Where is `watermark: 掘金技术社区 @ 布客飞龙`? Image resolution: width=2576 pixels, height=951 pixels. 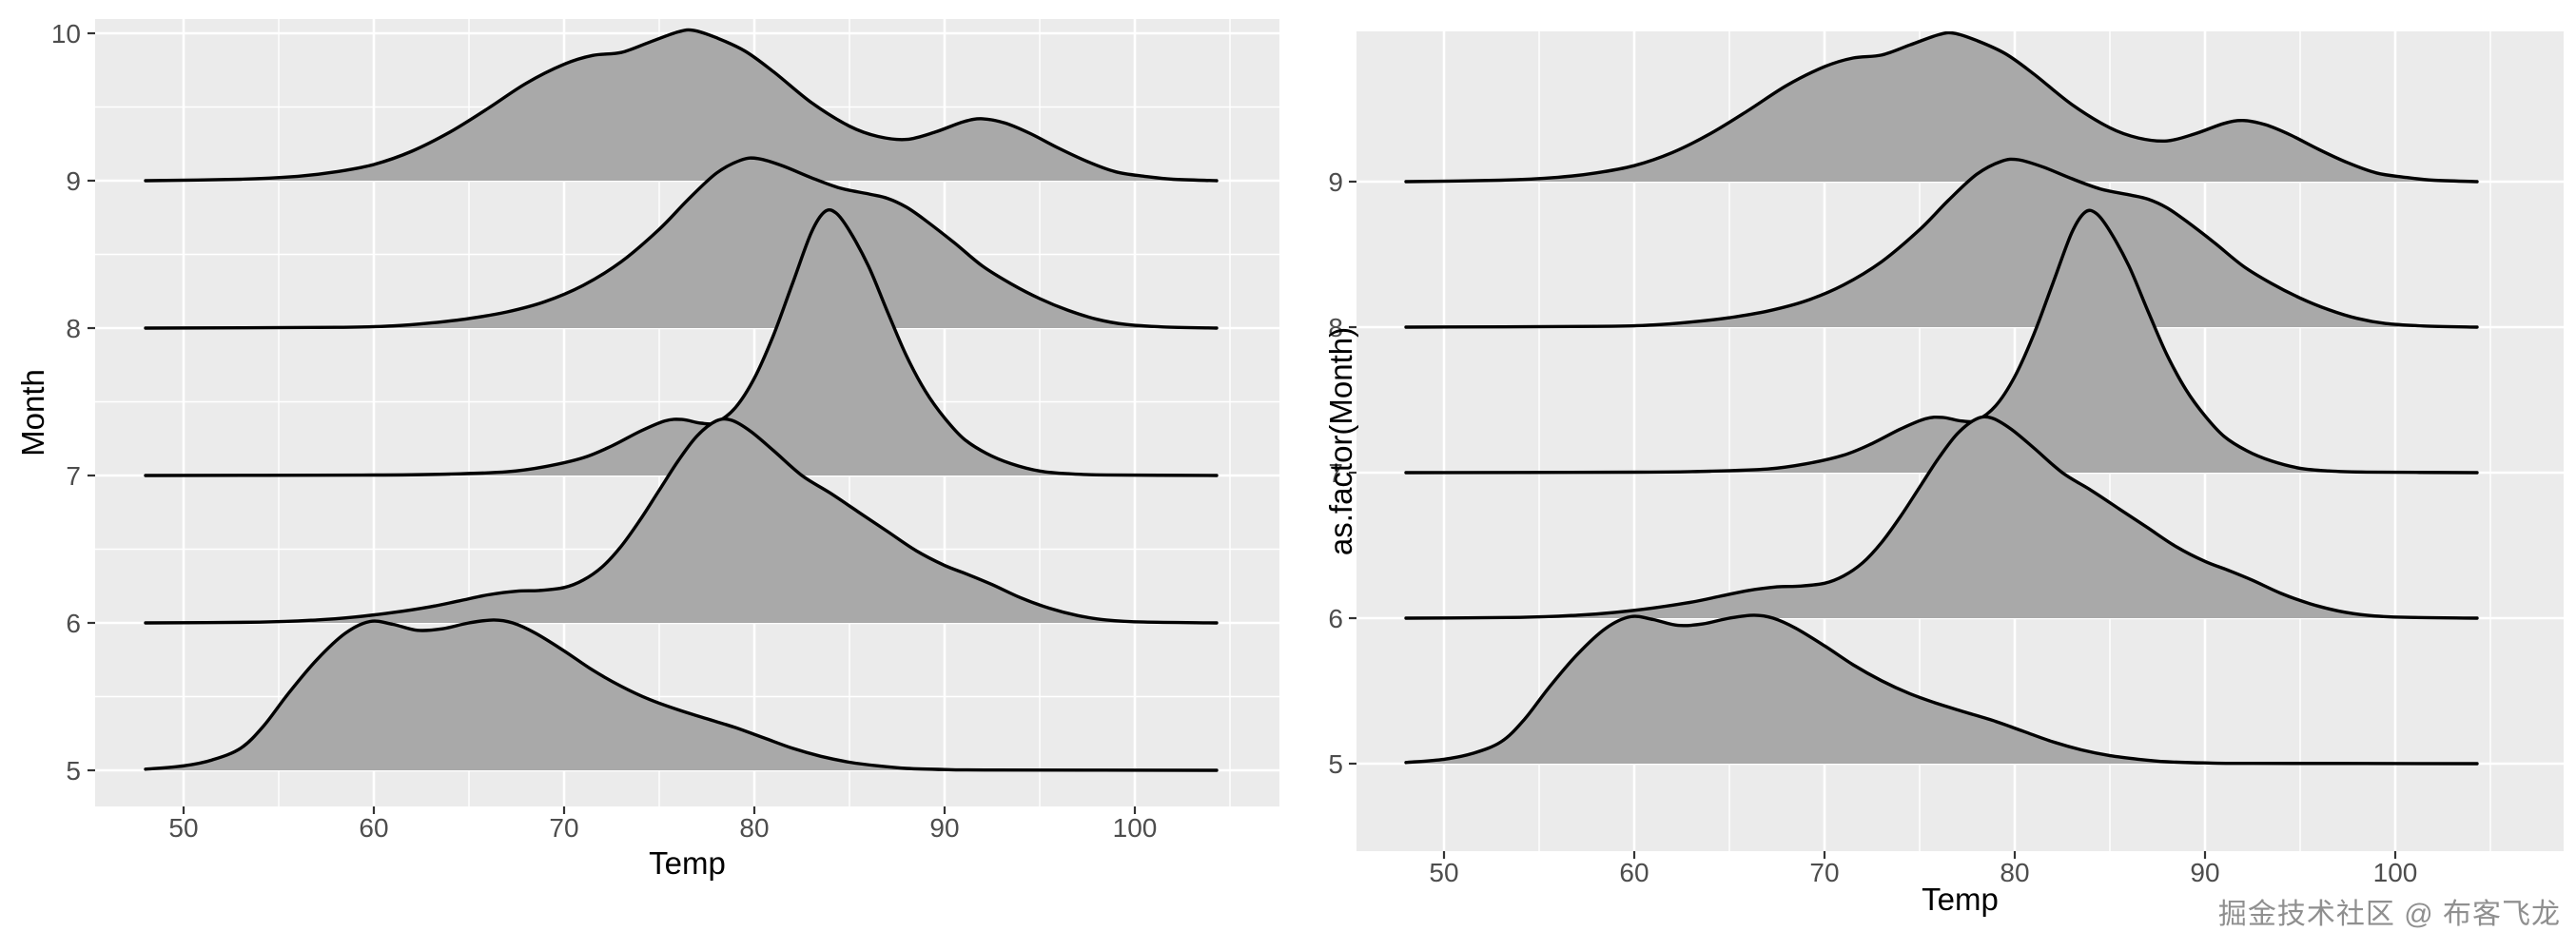
watermark: 掘金技术社区 @ 布客飞龙 is located at coordinates (2389, 914).